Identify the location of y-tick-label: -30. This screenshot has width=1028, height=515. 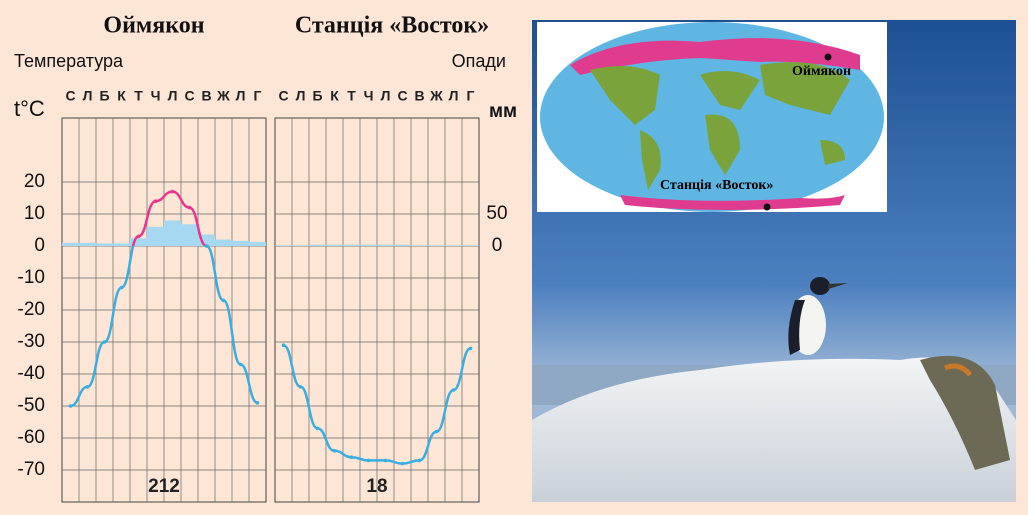
(31, 341).